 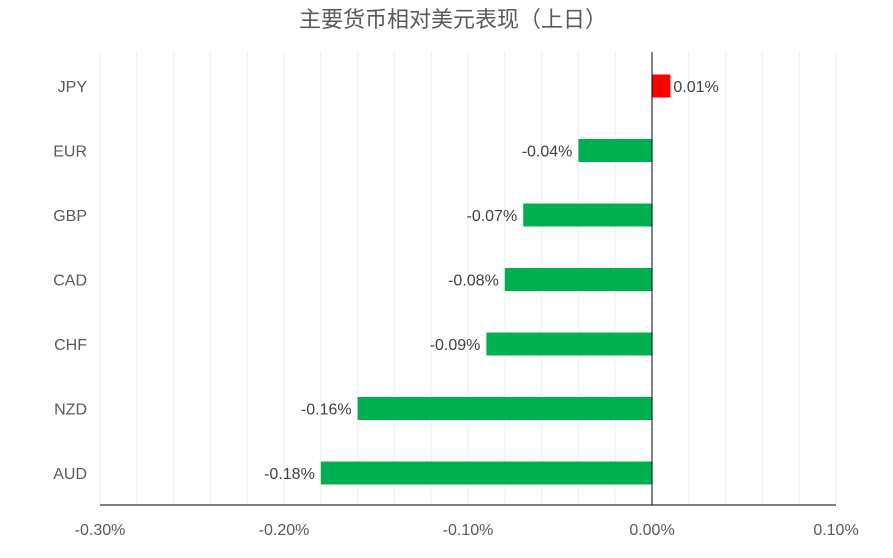 I want to click on x-tick-label: 0.10%, so click(x=835, y=530).